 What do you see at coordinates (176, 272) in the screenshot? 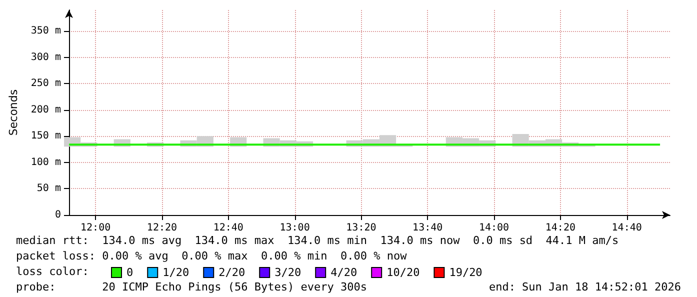
I see `legend-label: 1/20` at bounding box center [176, 272].